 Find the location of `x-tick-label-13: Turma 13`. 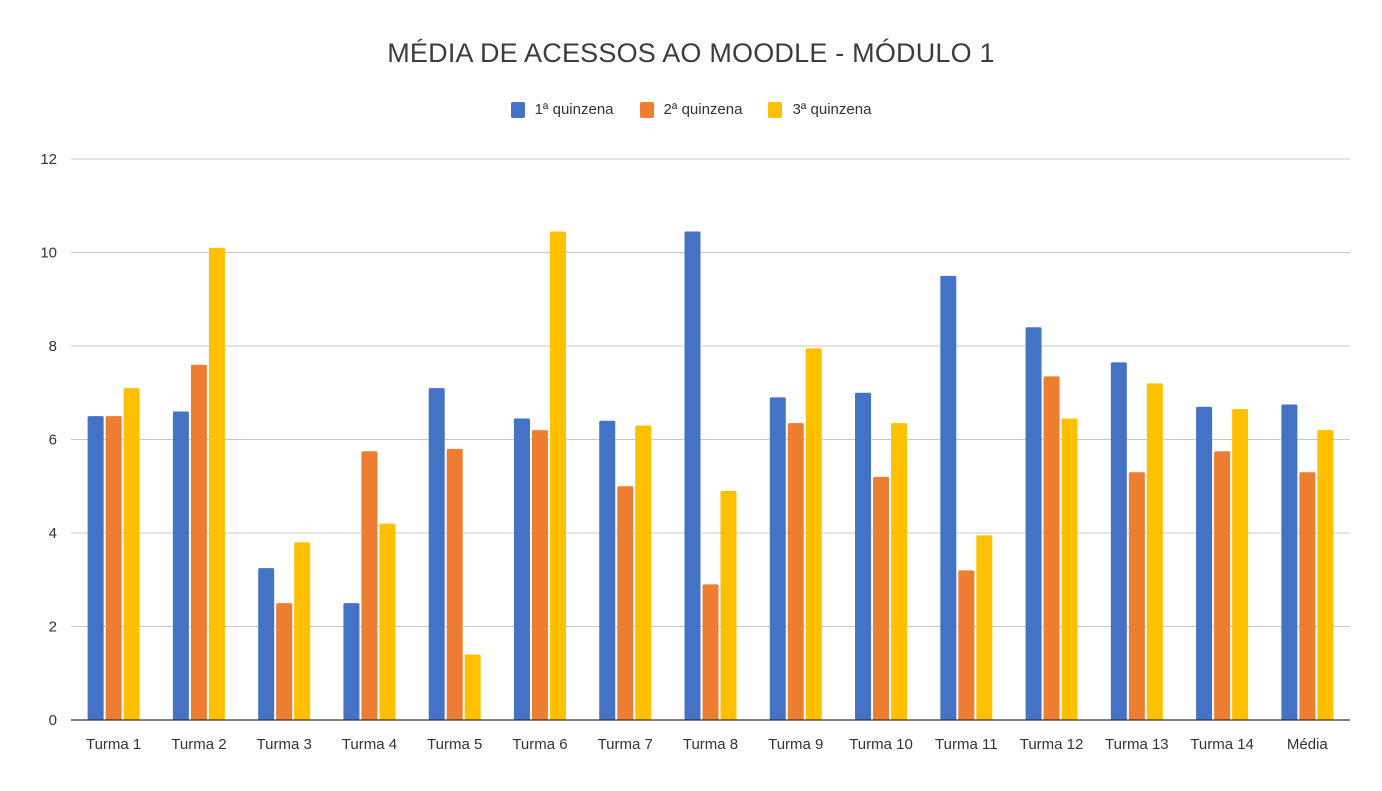

x-tick-label-13: Turma 13 is located at coordinates (1137, 744).